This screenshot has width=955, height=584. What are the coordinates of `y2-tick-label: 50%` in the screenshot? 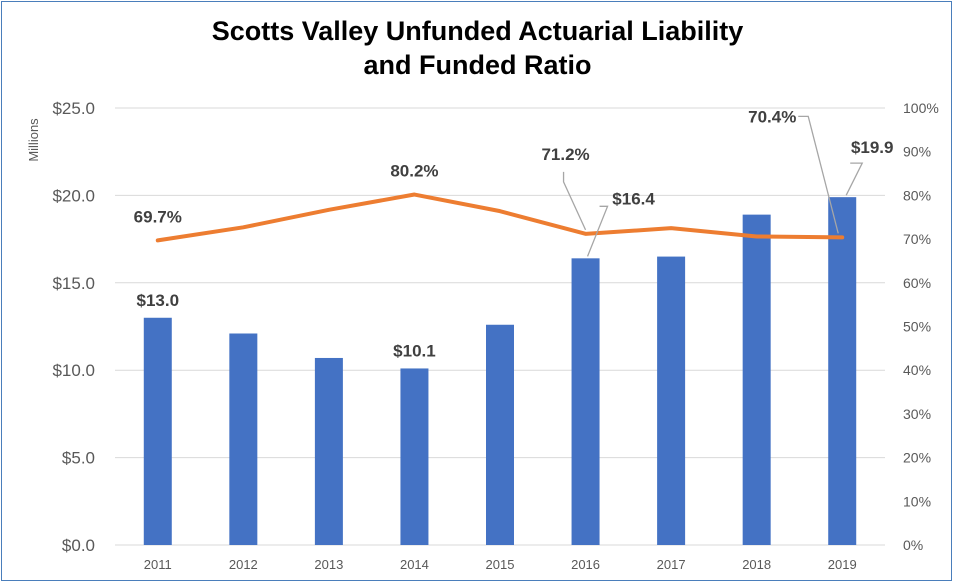 It's located at (917, 327).